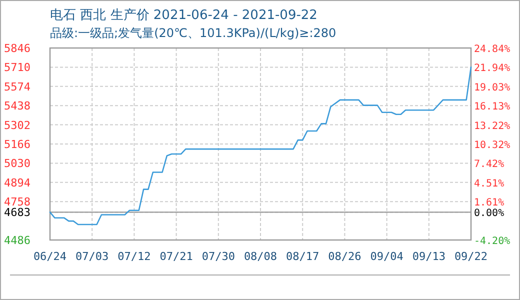 The height and width of the screenshot is (300, 520). Describe the element at coordinates (50, 256) in the screenshot. I see `x-tick-label: 06/24` at that location.